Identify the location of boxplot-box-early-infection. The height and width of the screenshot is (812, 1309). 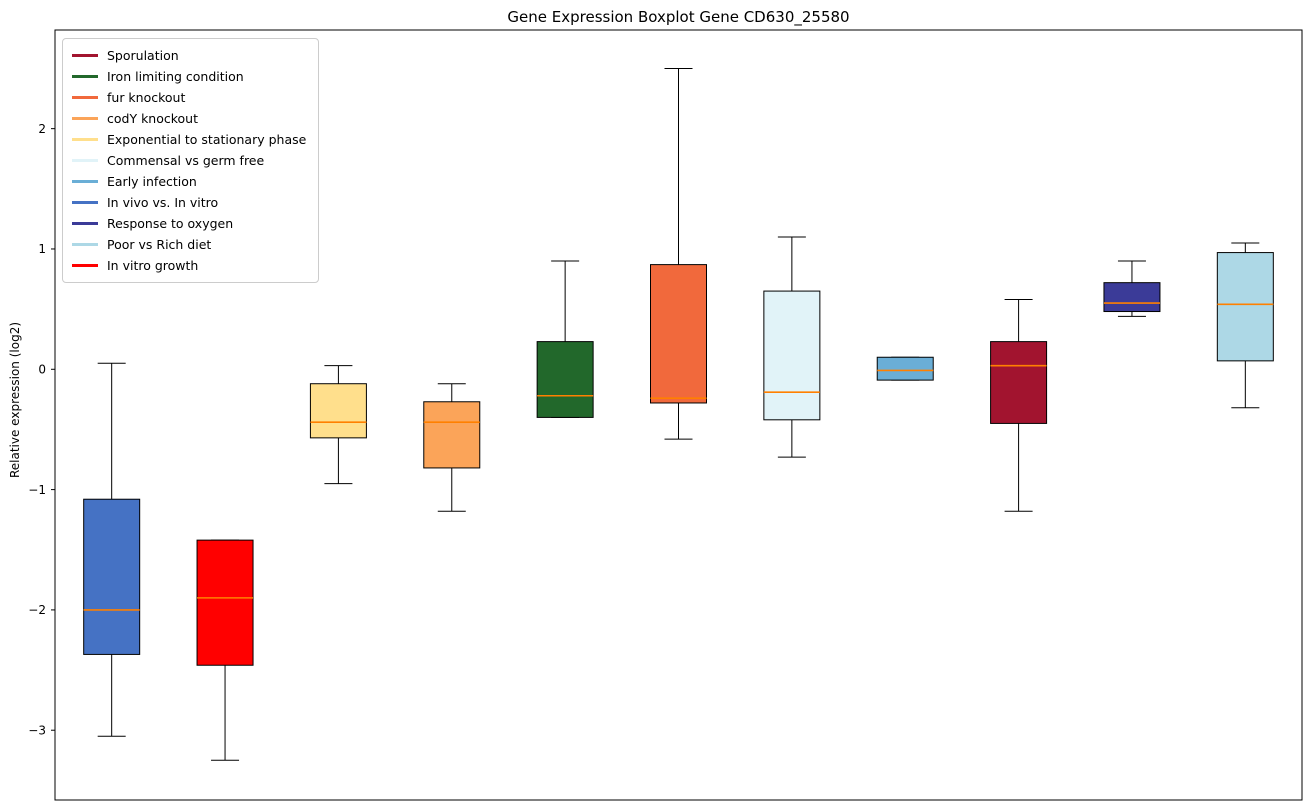
(905, 368).